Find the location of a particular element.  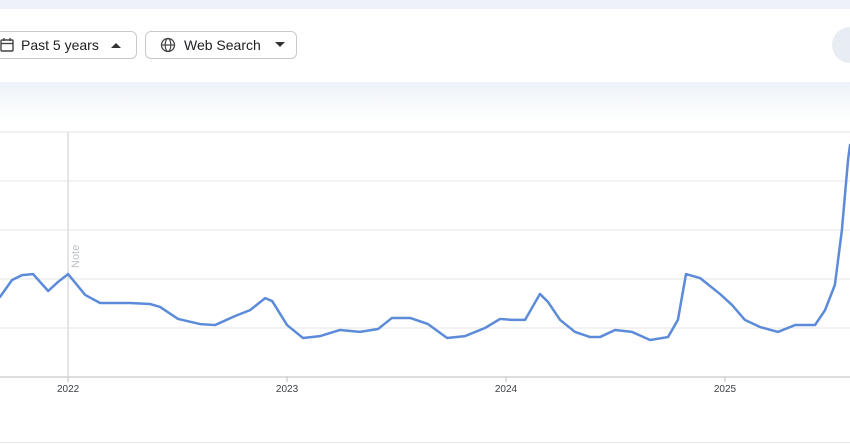

search-type-label: Web Search is located at coordinates (222, 45).